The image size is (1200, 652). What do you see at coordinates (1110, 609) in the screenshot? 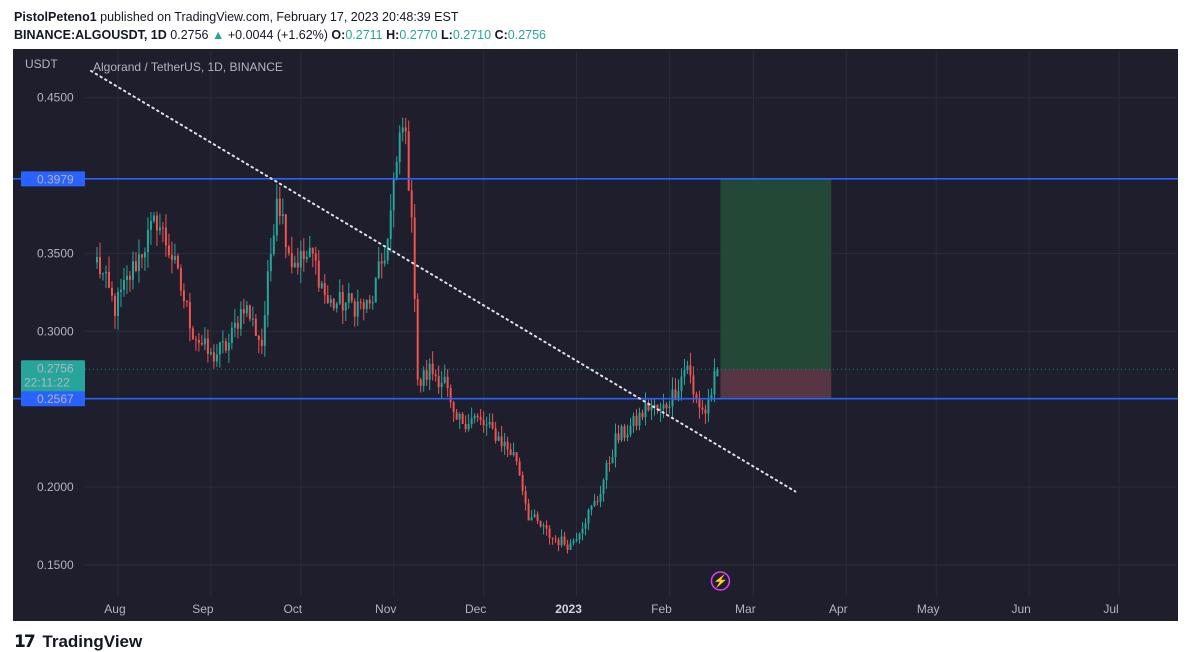
I see `x-tick-label: Jul` at bounding box center [1110, 609].